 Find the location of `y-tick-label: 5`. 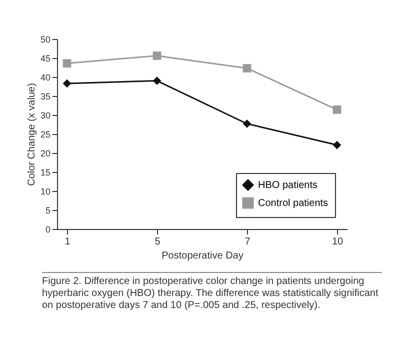

y-tick-label: 5 is located at coordinates (47, 211).